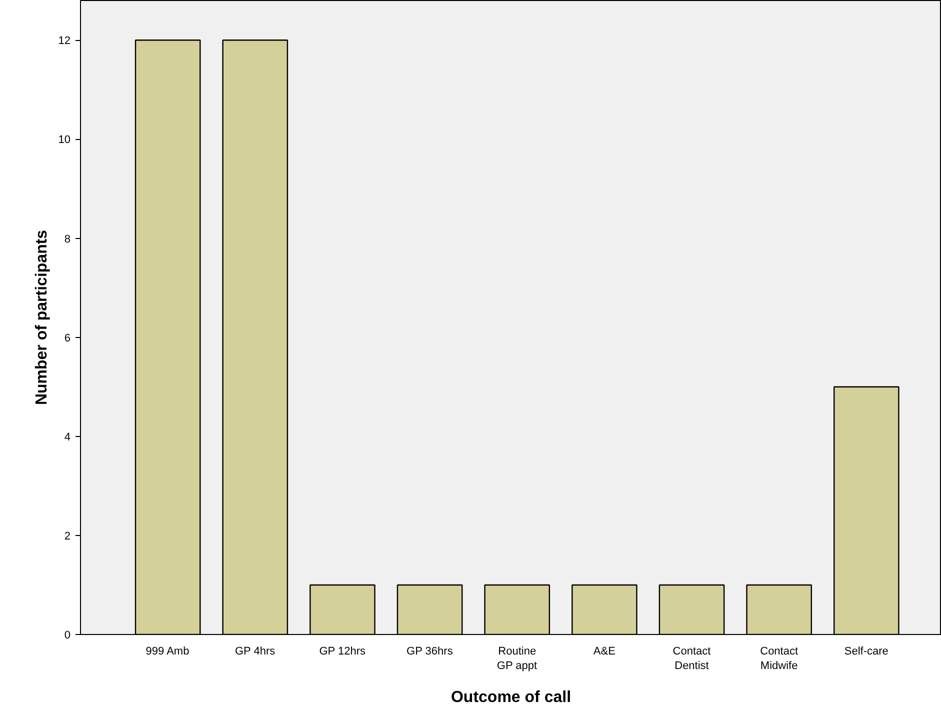 The height and width of the screenshot is (727, 941). What do you see at coordinates (342, 652) in the screenshot?
I see `x-tick-label: GP 12hrs` at bounding box center [342, 652].